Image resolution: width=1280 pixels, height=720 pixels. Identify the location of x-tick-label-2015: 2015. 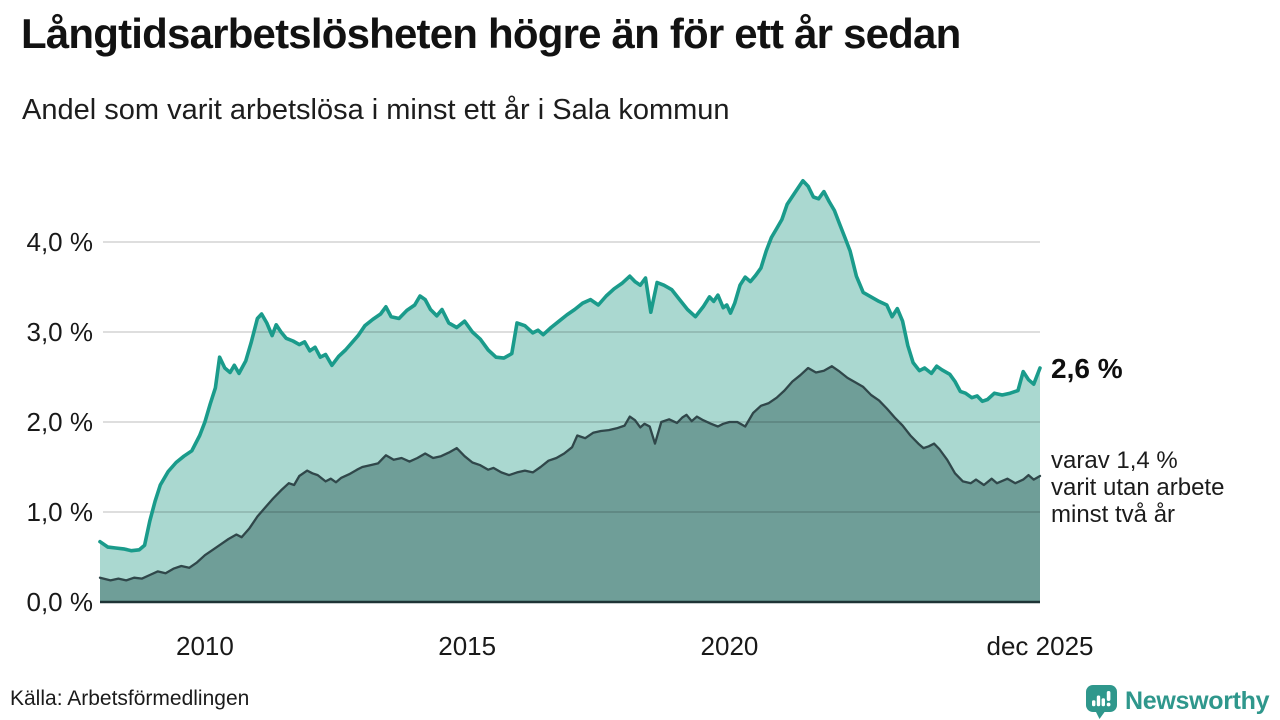
(467, 646).